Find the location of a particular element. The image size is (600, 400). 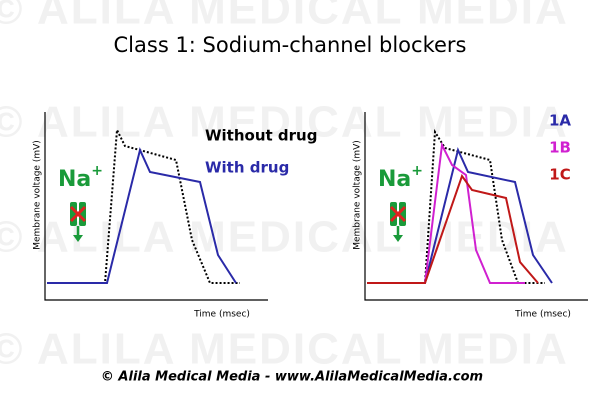

curve-with-drug is located at coordinates (142, 215).